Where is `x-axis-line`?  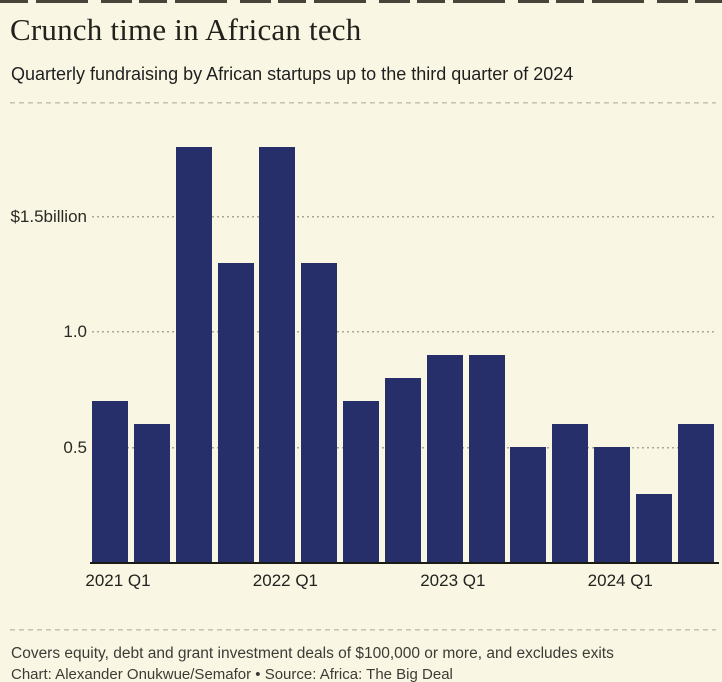 x-axis-line is located at coordinates (404, 563).